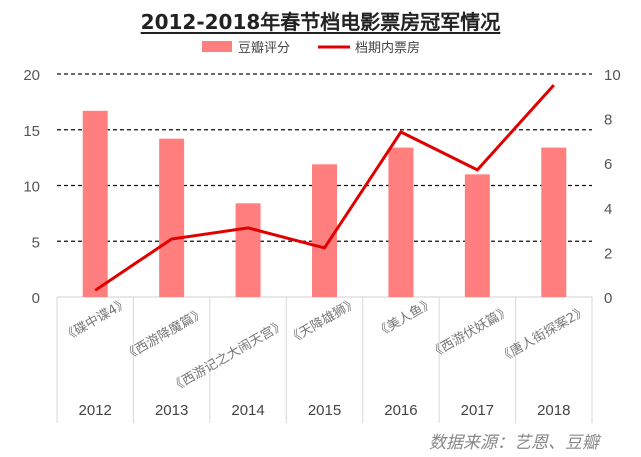 The image size is (641, 457). I want to click on y-right-tick-label: 4, so click(608, 209).